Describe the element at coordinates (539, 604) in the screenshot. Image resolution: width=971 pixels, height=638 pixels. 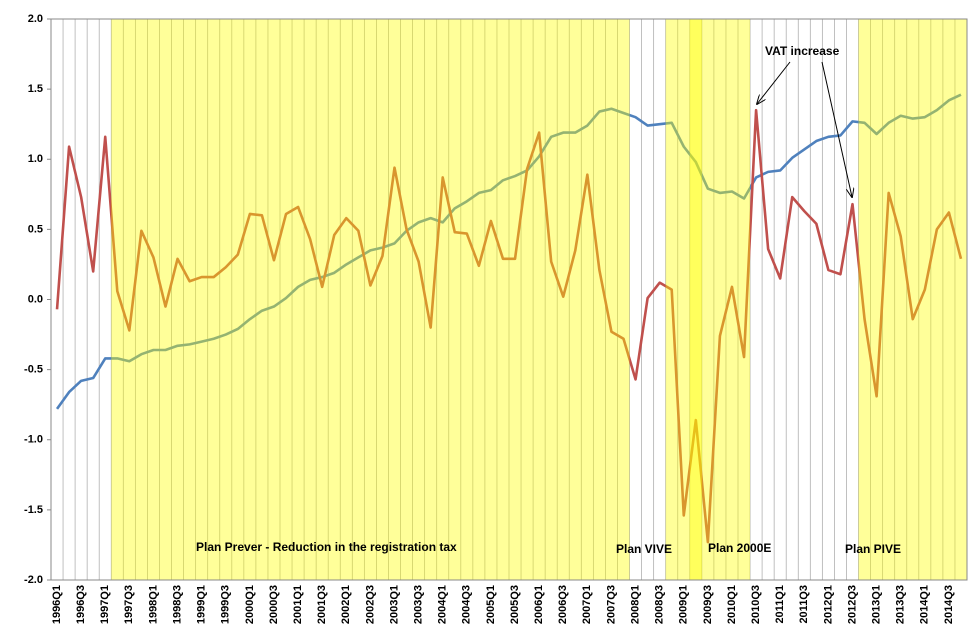
I see `x-tick-label: 2006Q1` at that location.